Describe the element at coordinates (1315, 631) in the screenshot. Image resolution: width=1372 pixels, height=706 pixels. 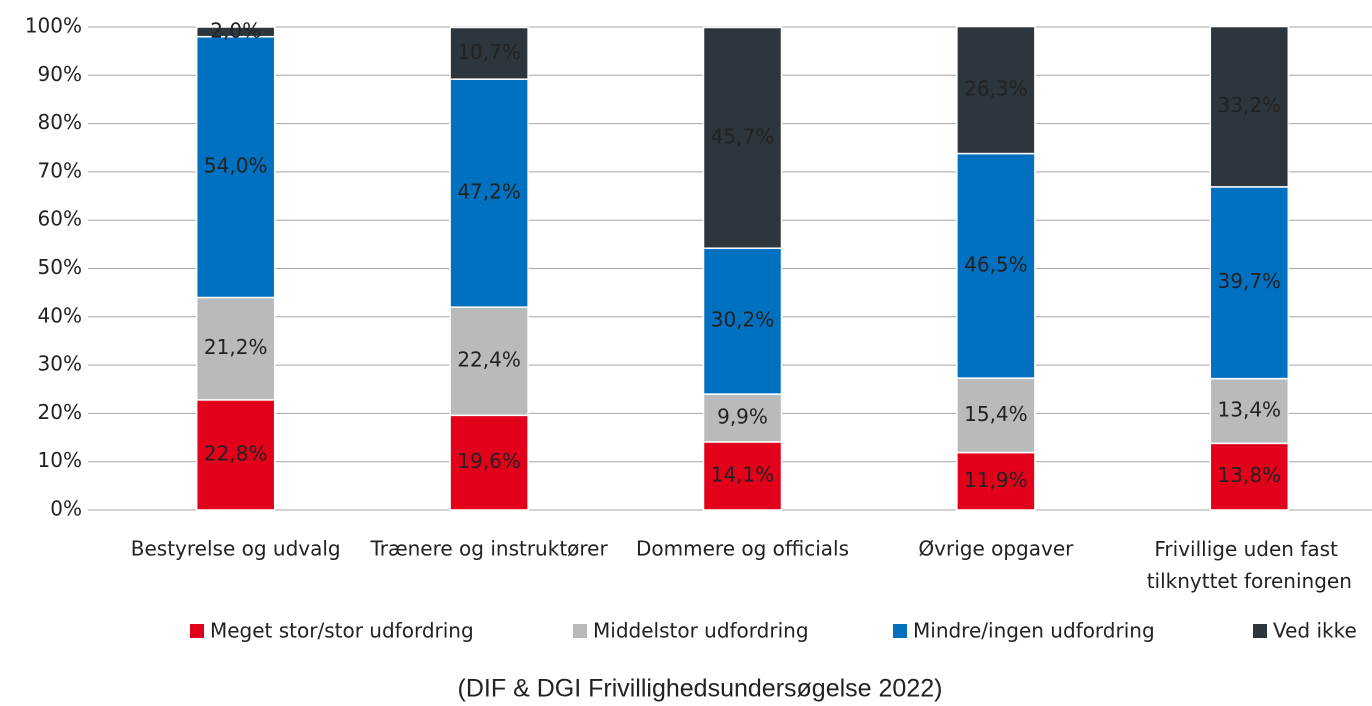
I see `legend-label: Ved ikke` at that location.